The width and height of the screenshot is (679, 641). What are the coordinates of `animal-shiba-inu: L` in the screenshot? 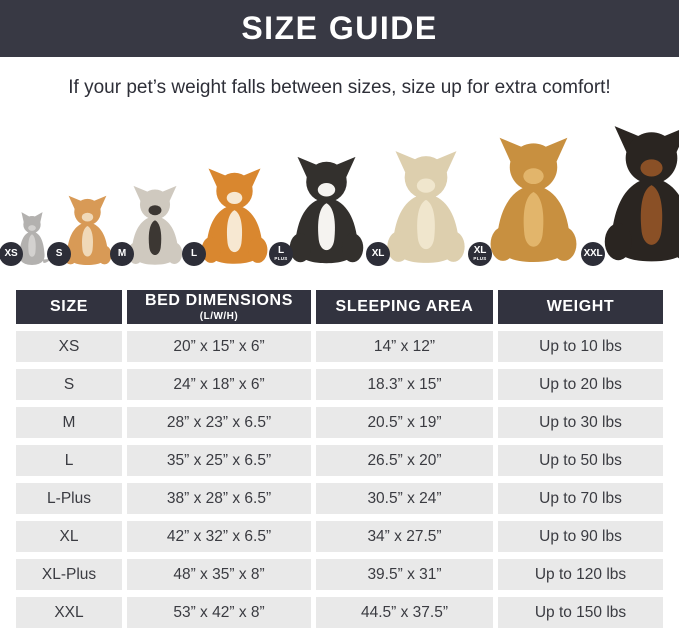 It's located at (230, 217).